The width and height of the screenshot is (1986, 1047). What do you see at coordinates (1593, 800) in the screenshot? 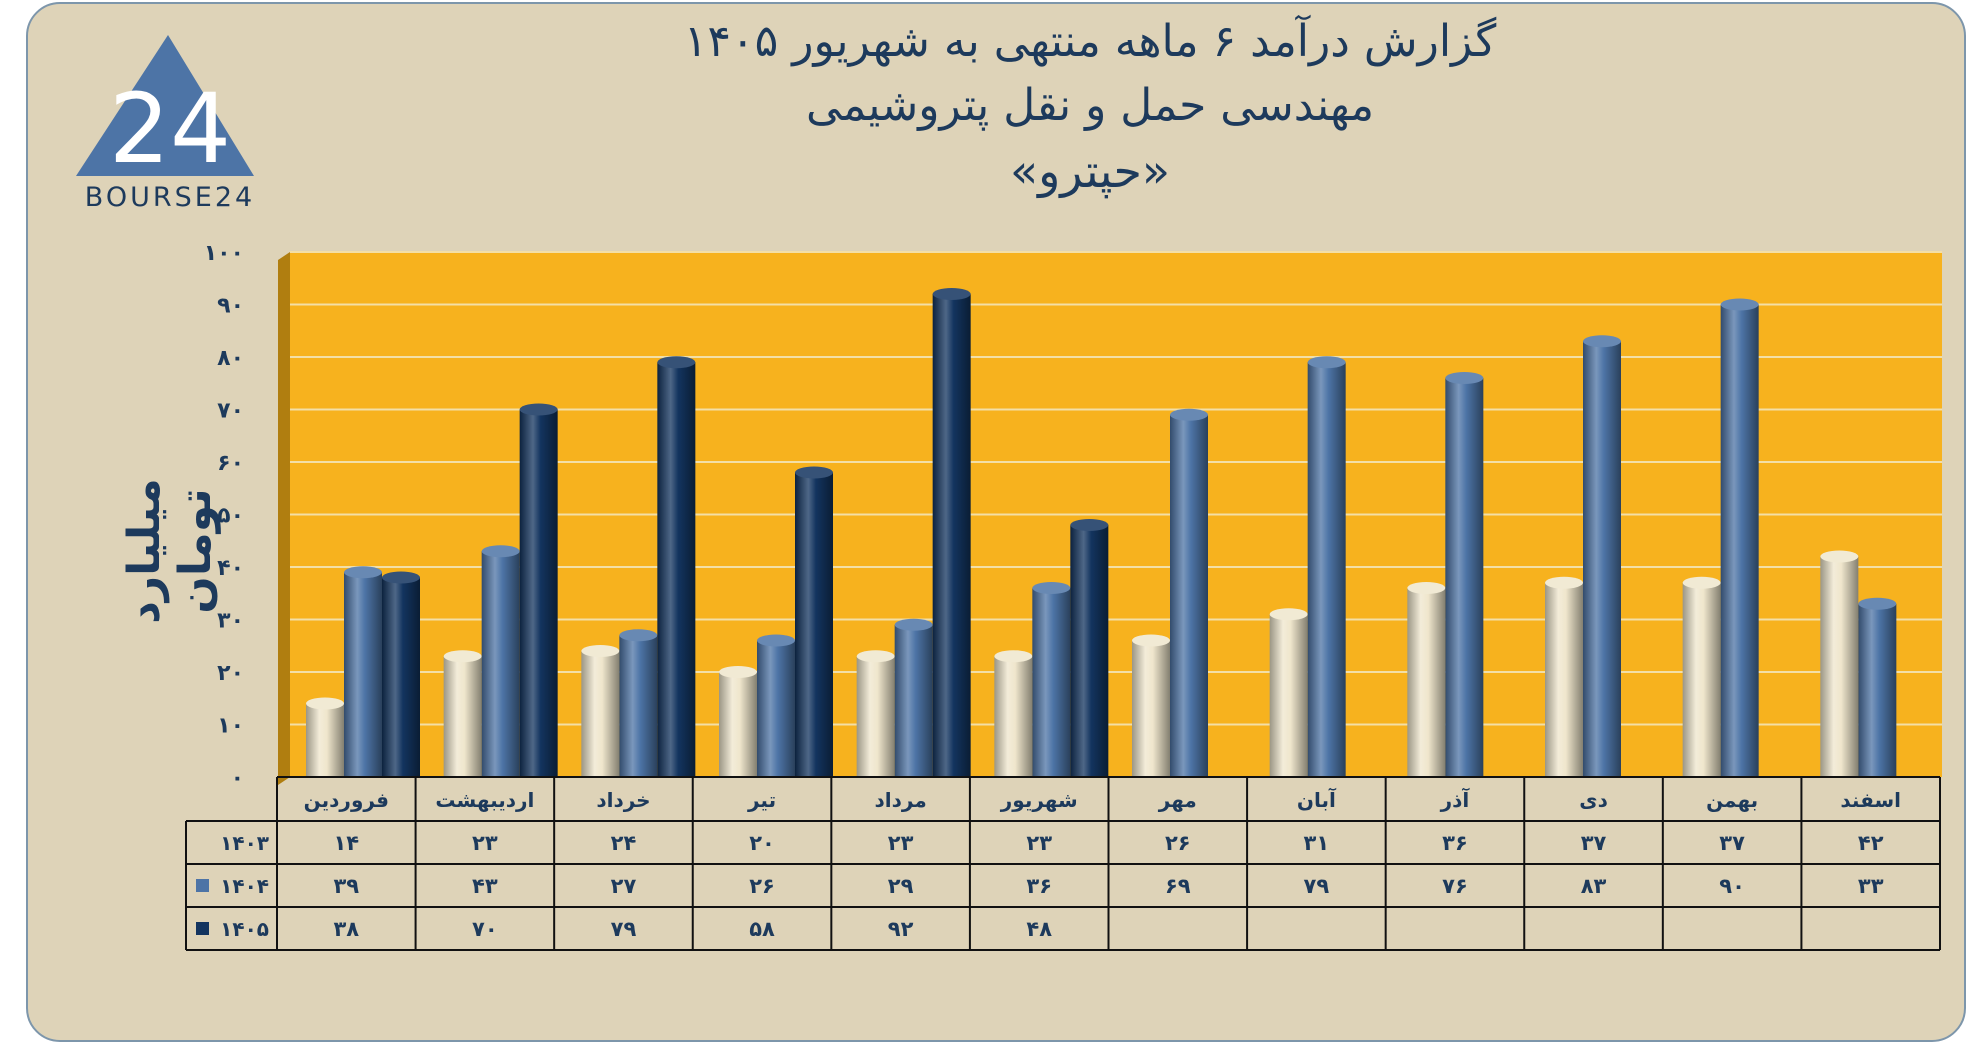
I see `x-tick-label: دی` at bounding box center [1593, 800].